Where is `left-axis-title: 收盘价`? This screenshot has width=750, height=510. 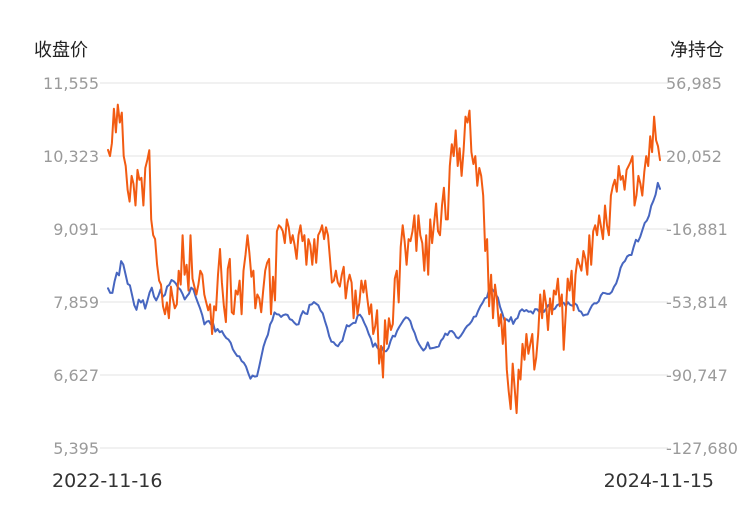
left-axis-title: 收盘价 is located at coordinates (61, 50).